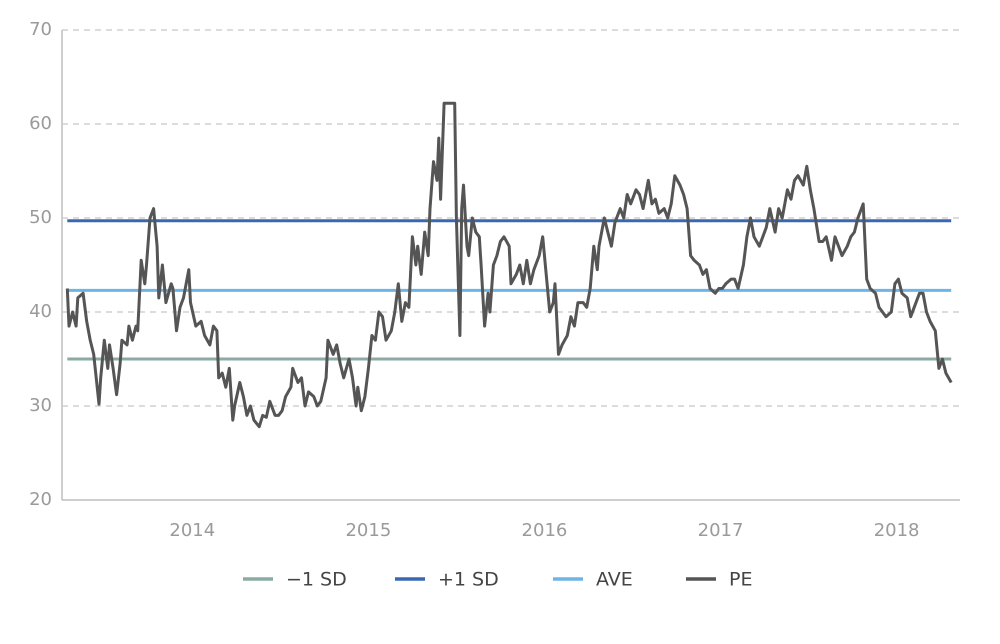 The height and width of the screenshot is (644, 1000). Describe the element at coordinates (40, 123) in the screenshot. I see `y-tick-label: 60` at that location.